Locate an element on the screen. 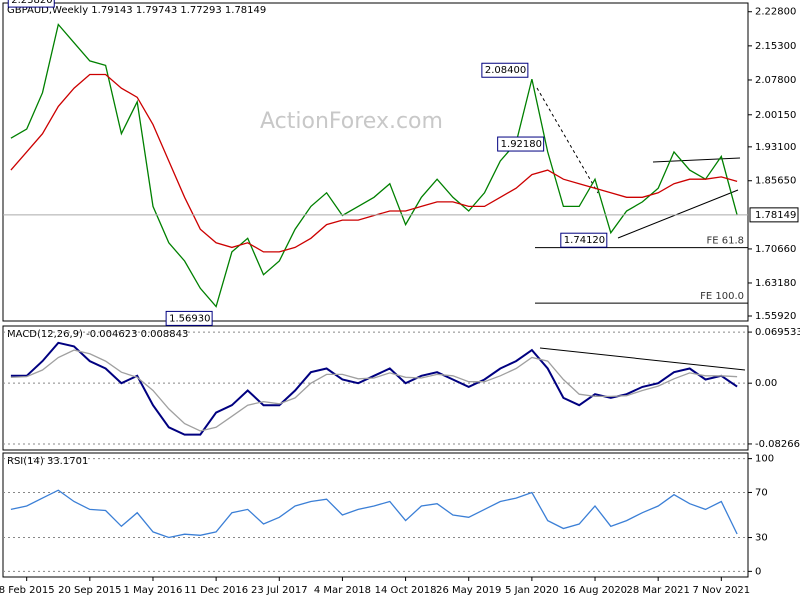 Image resolution: width=800 pixels, height=600 pixels. y-tick-label: 2.07800 is located at coordinates (775, 80).